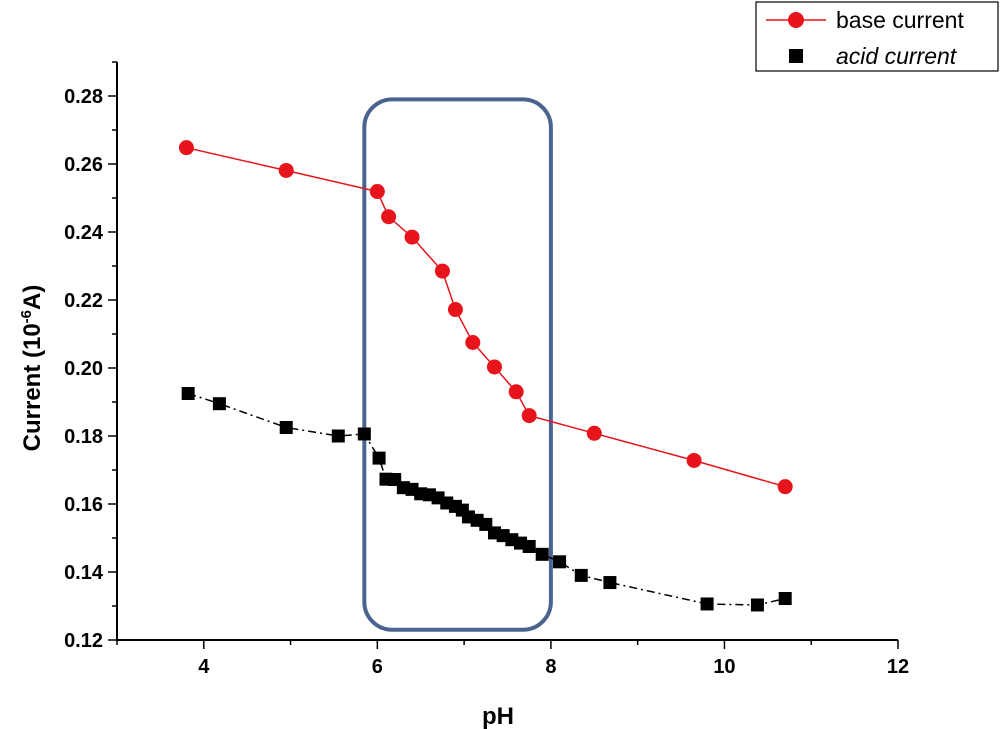 This screenshot has height=729, width=1000. What do you see at coordinates (84, 573) in the screenshot?
I see `y-tick-label: 0.14` at bounding box center [84, 573].